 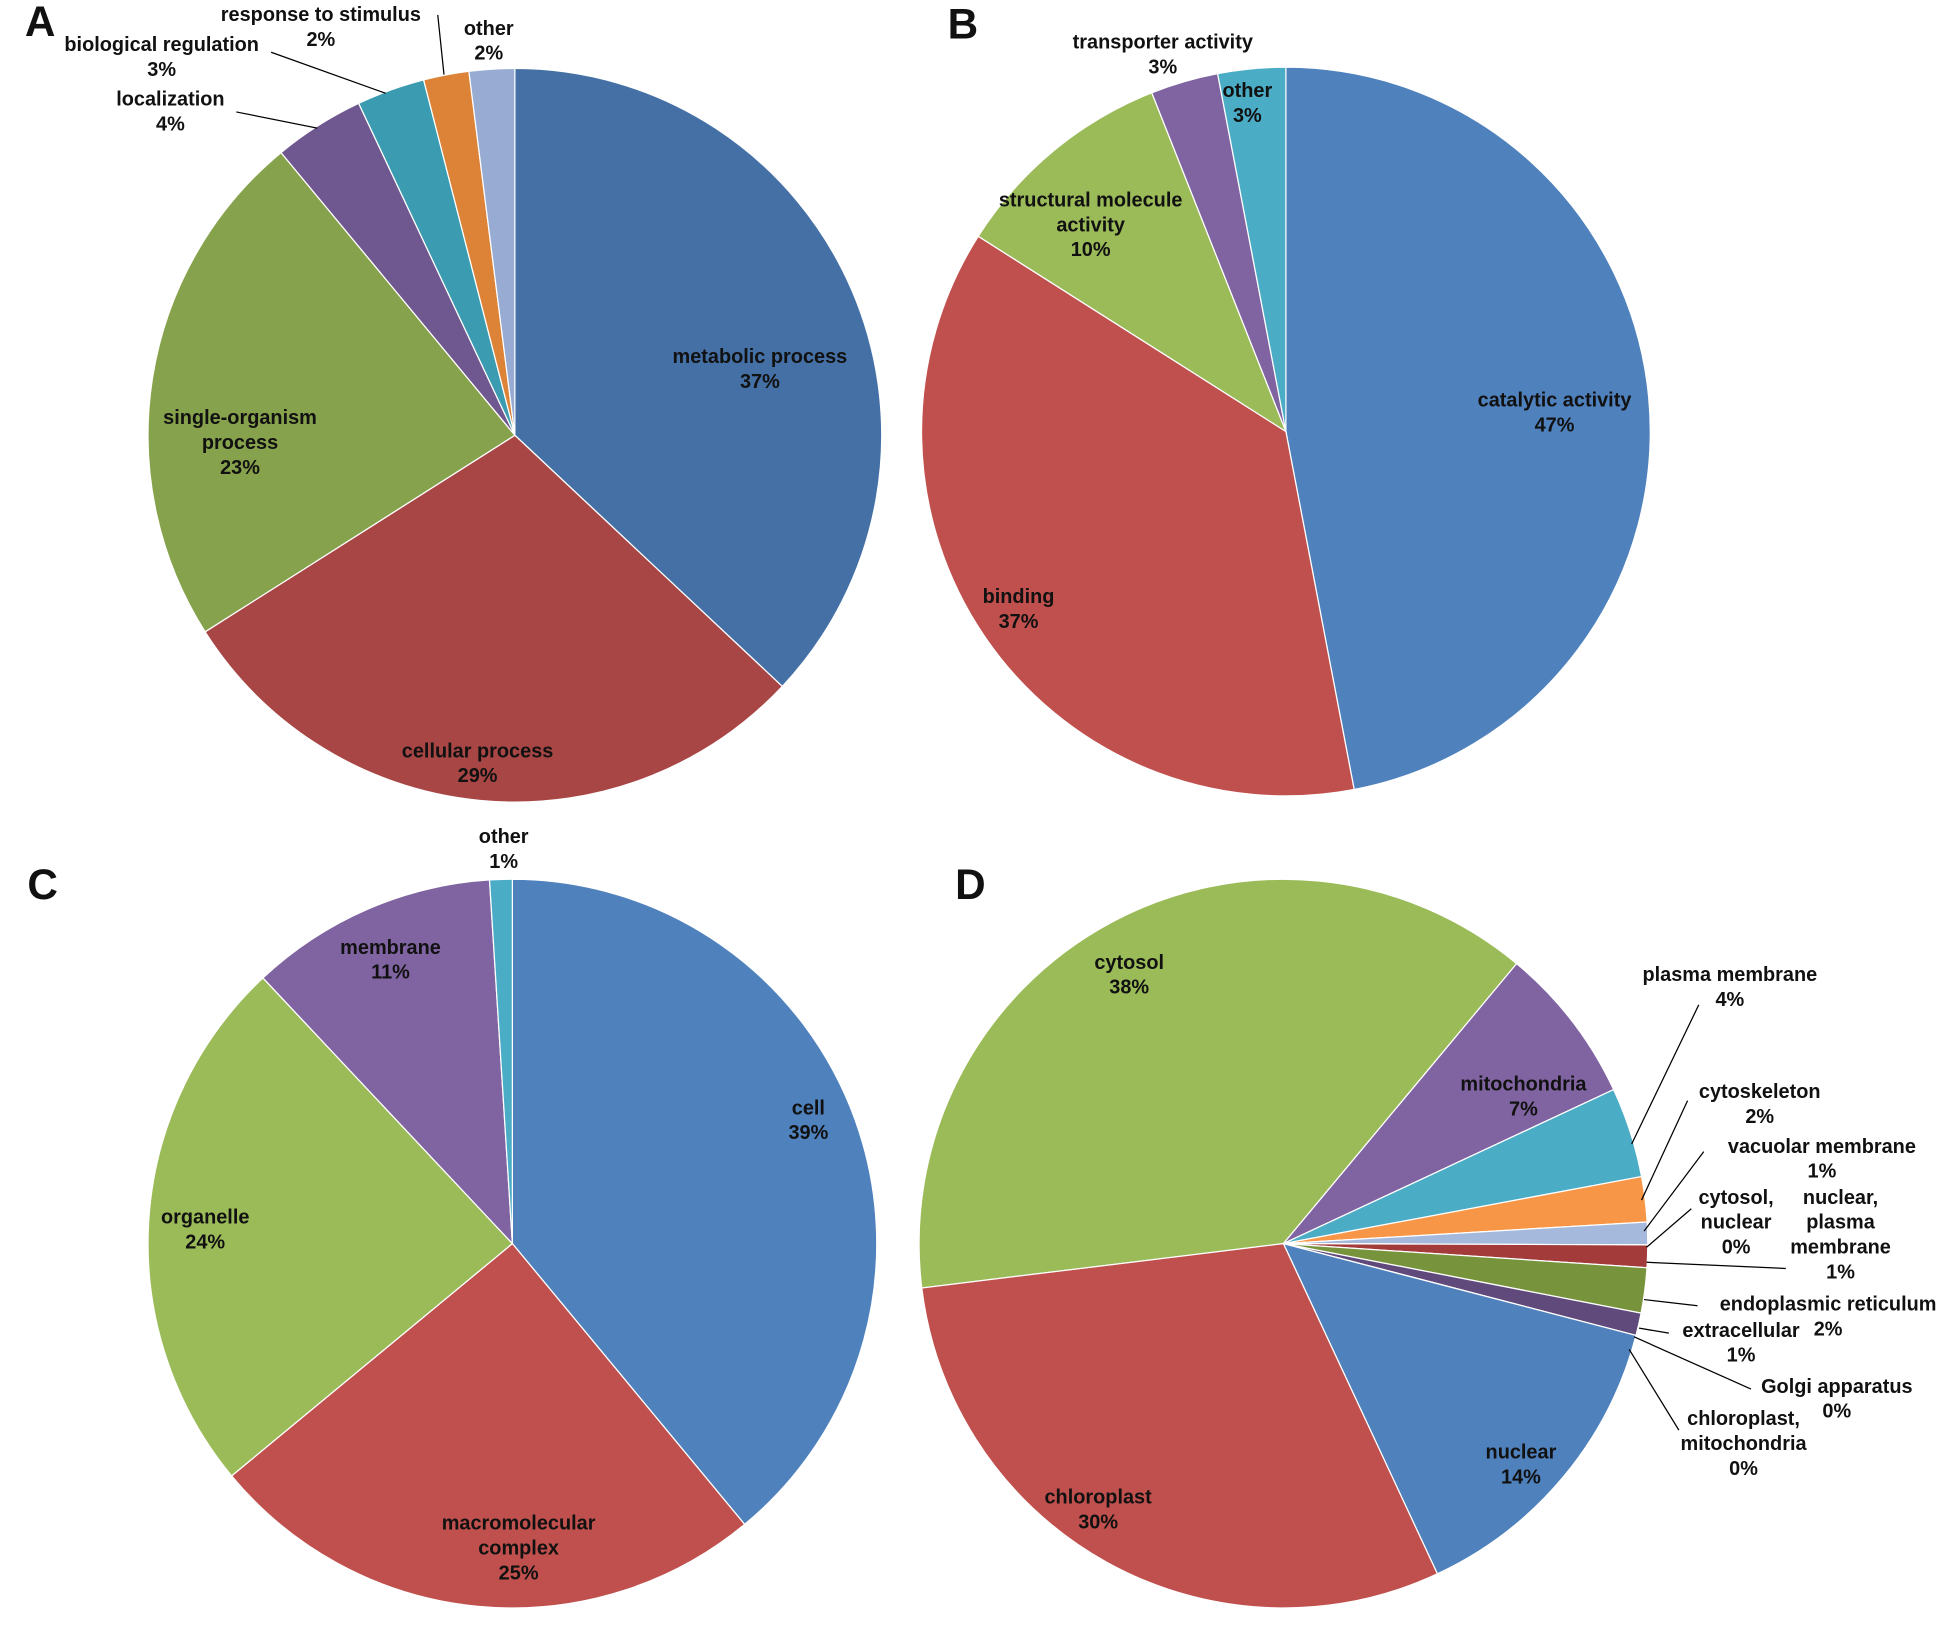 What do you see at coordinates (1820, 1318) in the screenshot?
I see `slice-label-box: endoplasmic reticulum 2%` at bounding box center [1820, 1318].